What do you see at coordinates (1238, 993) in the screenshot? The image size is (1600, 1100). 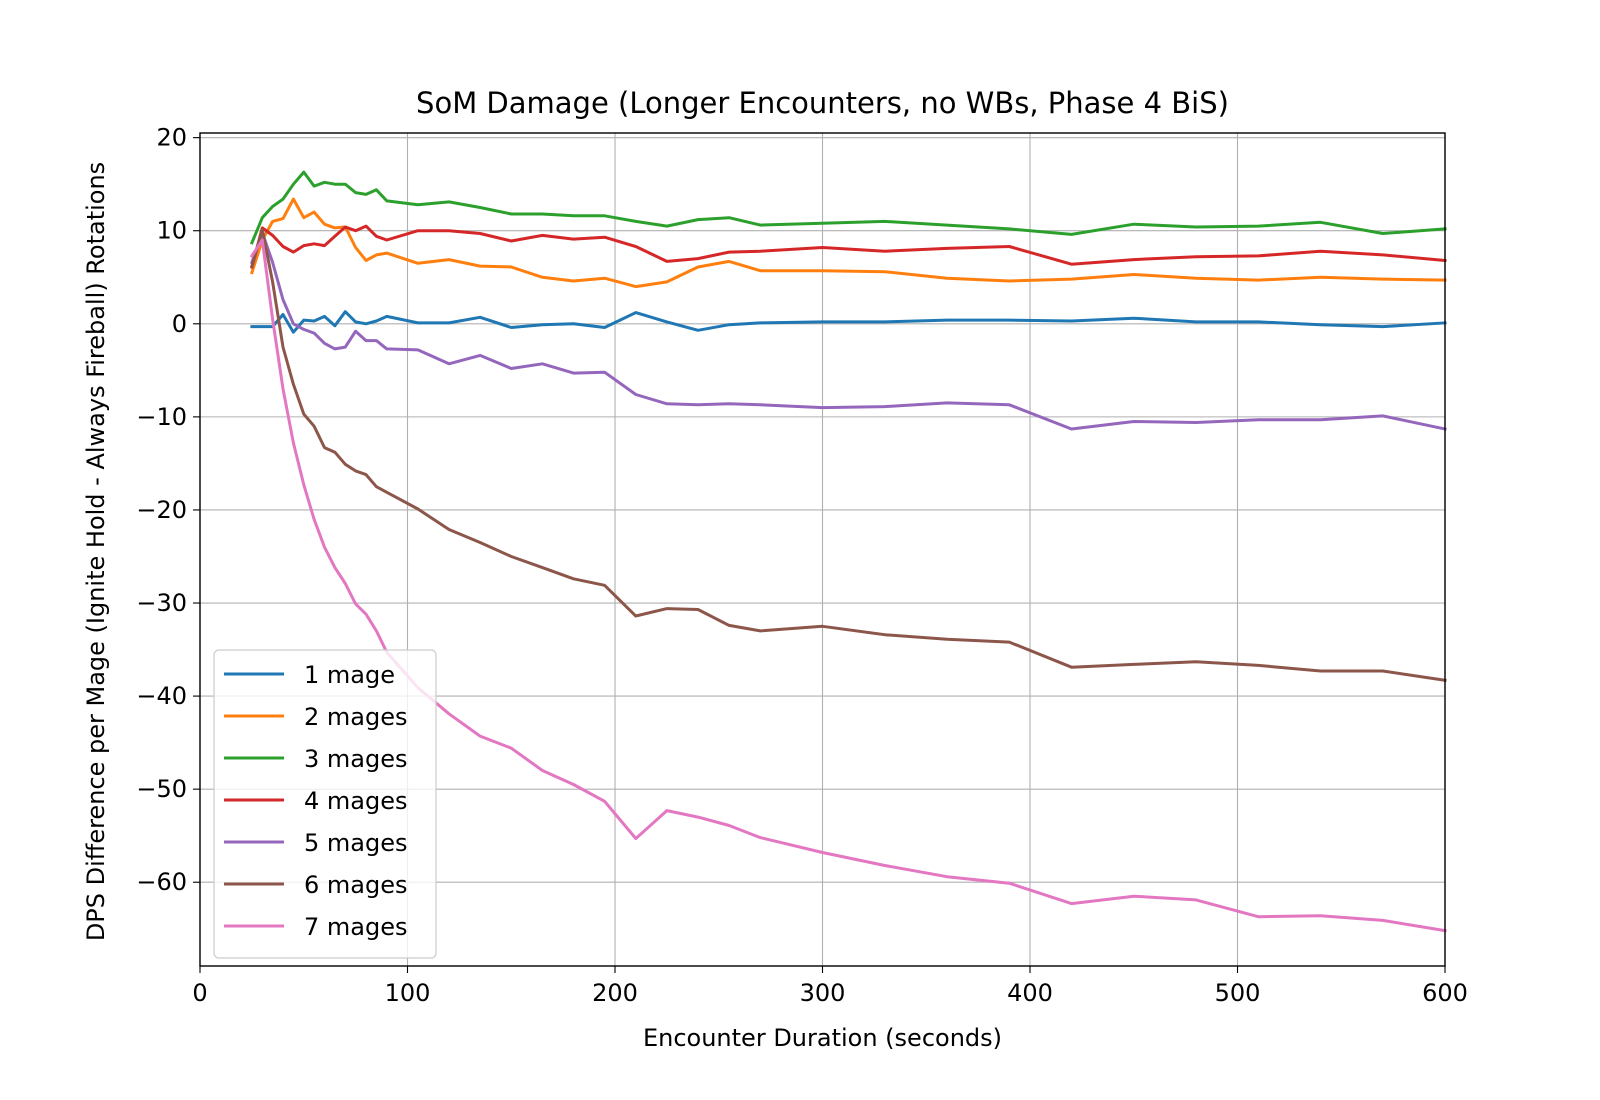 I see `x-tick-label: 500` at bounding box center [1238, 993].